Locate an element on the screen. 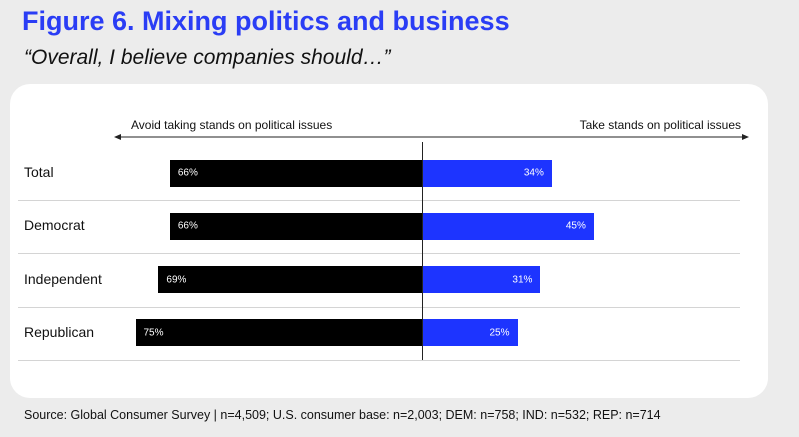 This screenshot has height=437, width=799. category-label-democrat: Democrat is located at coordinates (54, 225).